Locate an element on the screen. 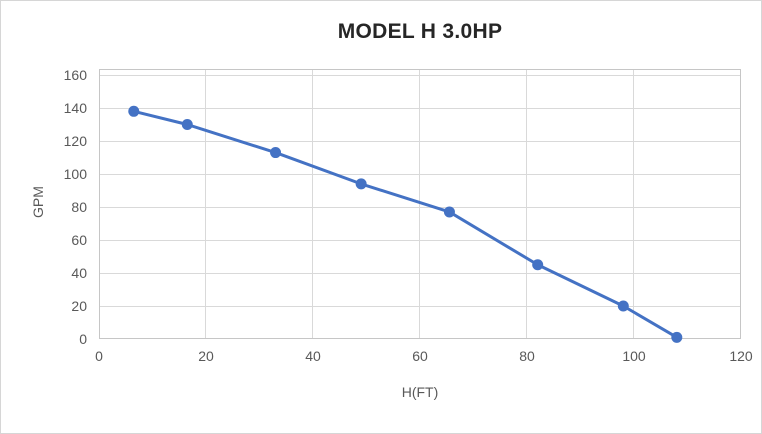 The width and height of the screenshot is (762, 434). y-tick-label: 60 is located at coordinates (79, 240).